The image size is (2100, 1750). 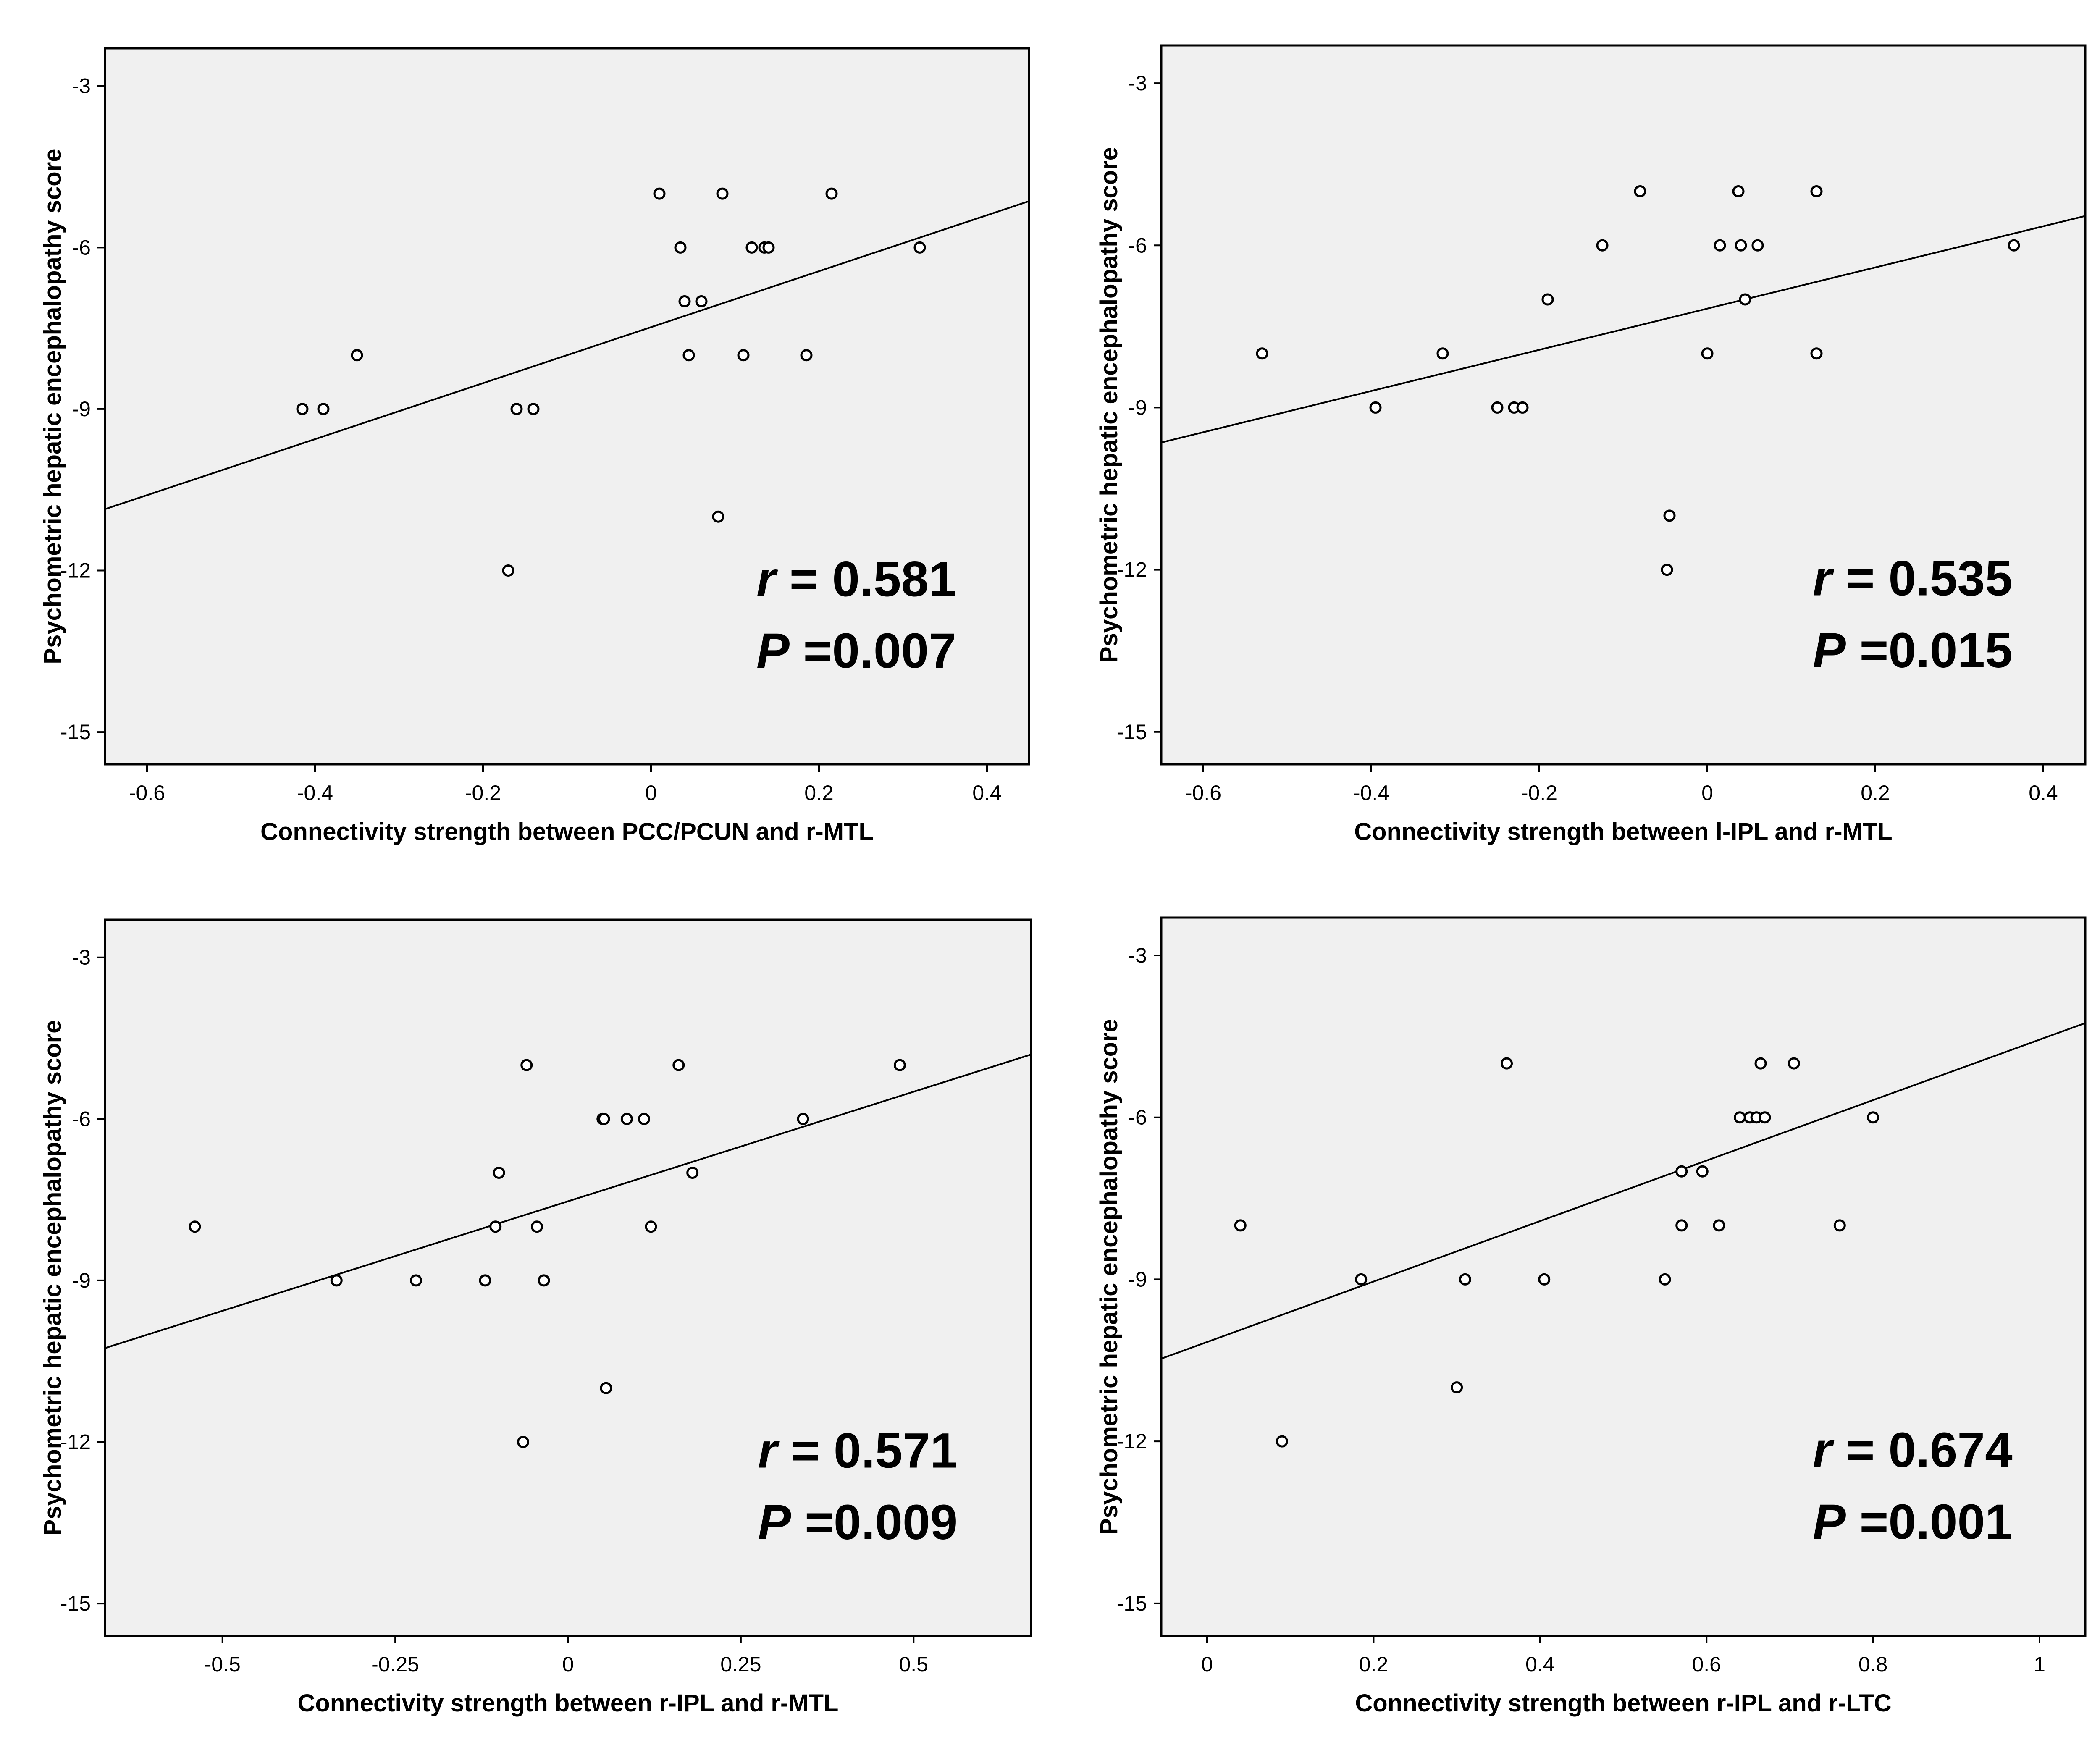 What do you see at coordinates (858, 1522) in the screenshot?
I see `p-statistic: P =0.009` at bounding box center [858, 1522].